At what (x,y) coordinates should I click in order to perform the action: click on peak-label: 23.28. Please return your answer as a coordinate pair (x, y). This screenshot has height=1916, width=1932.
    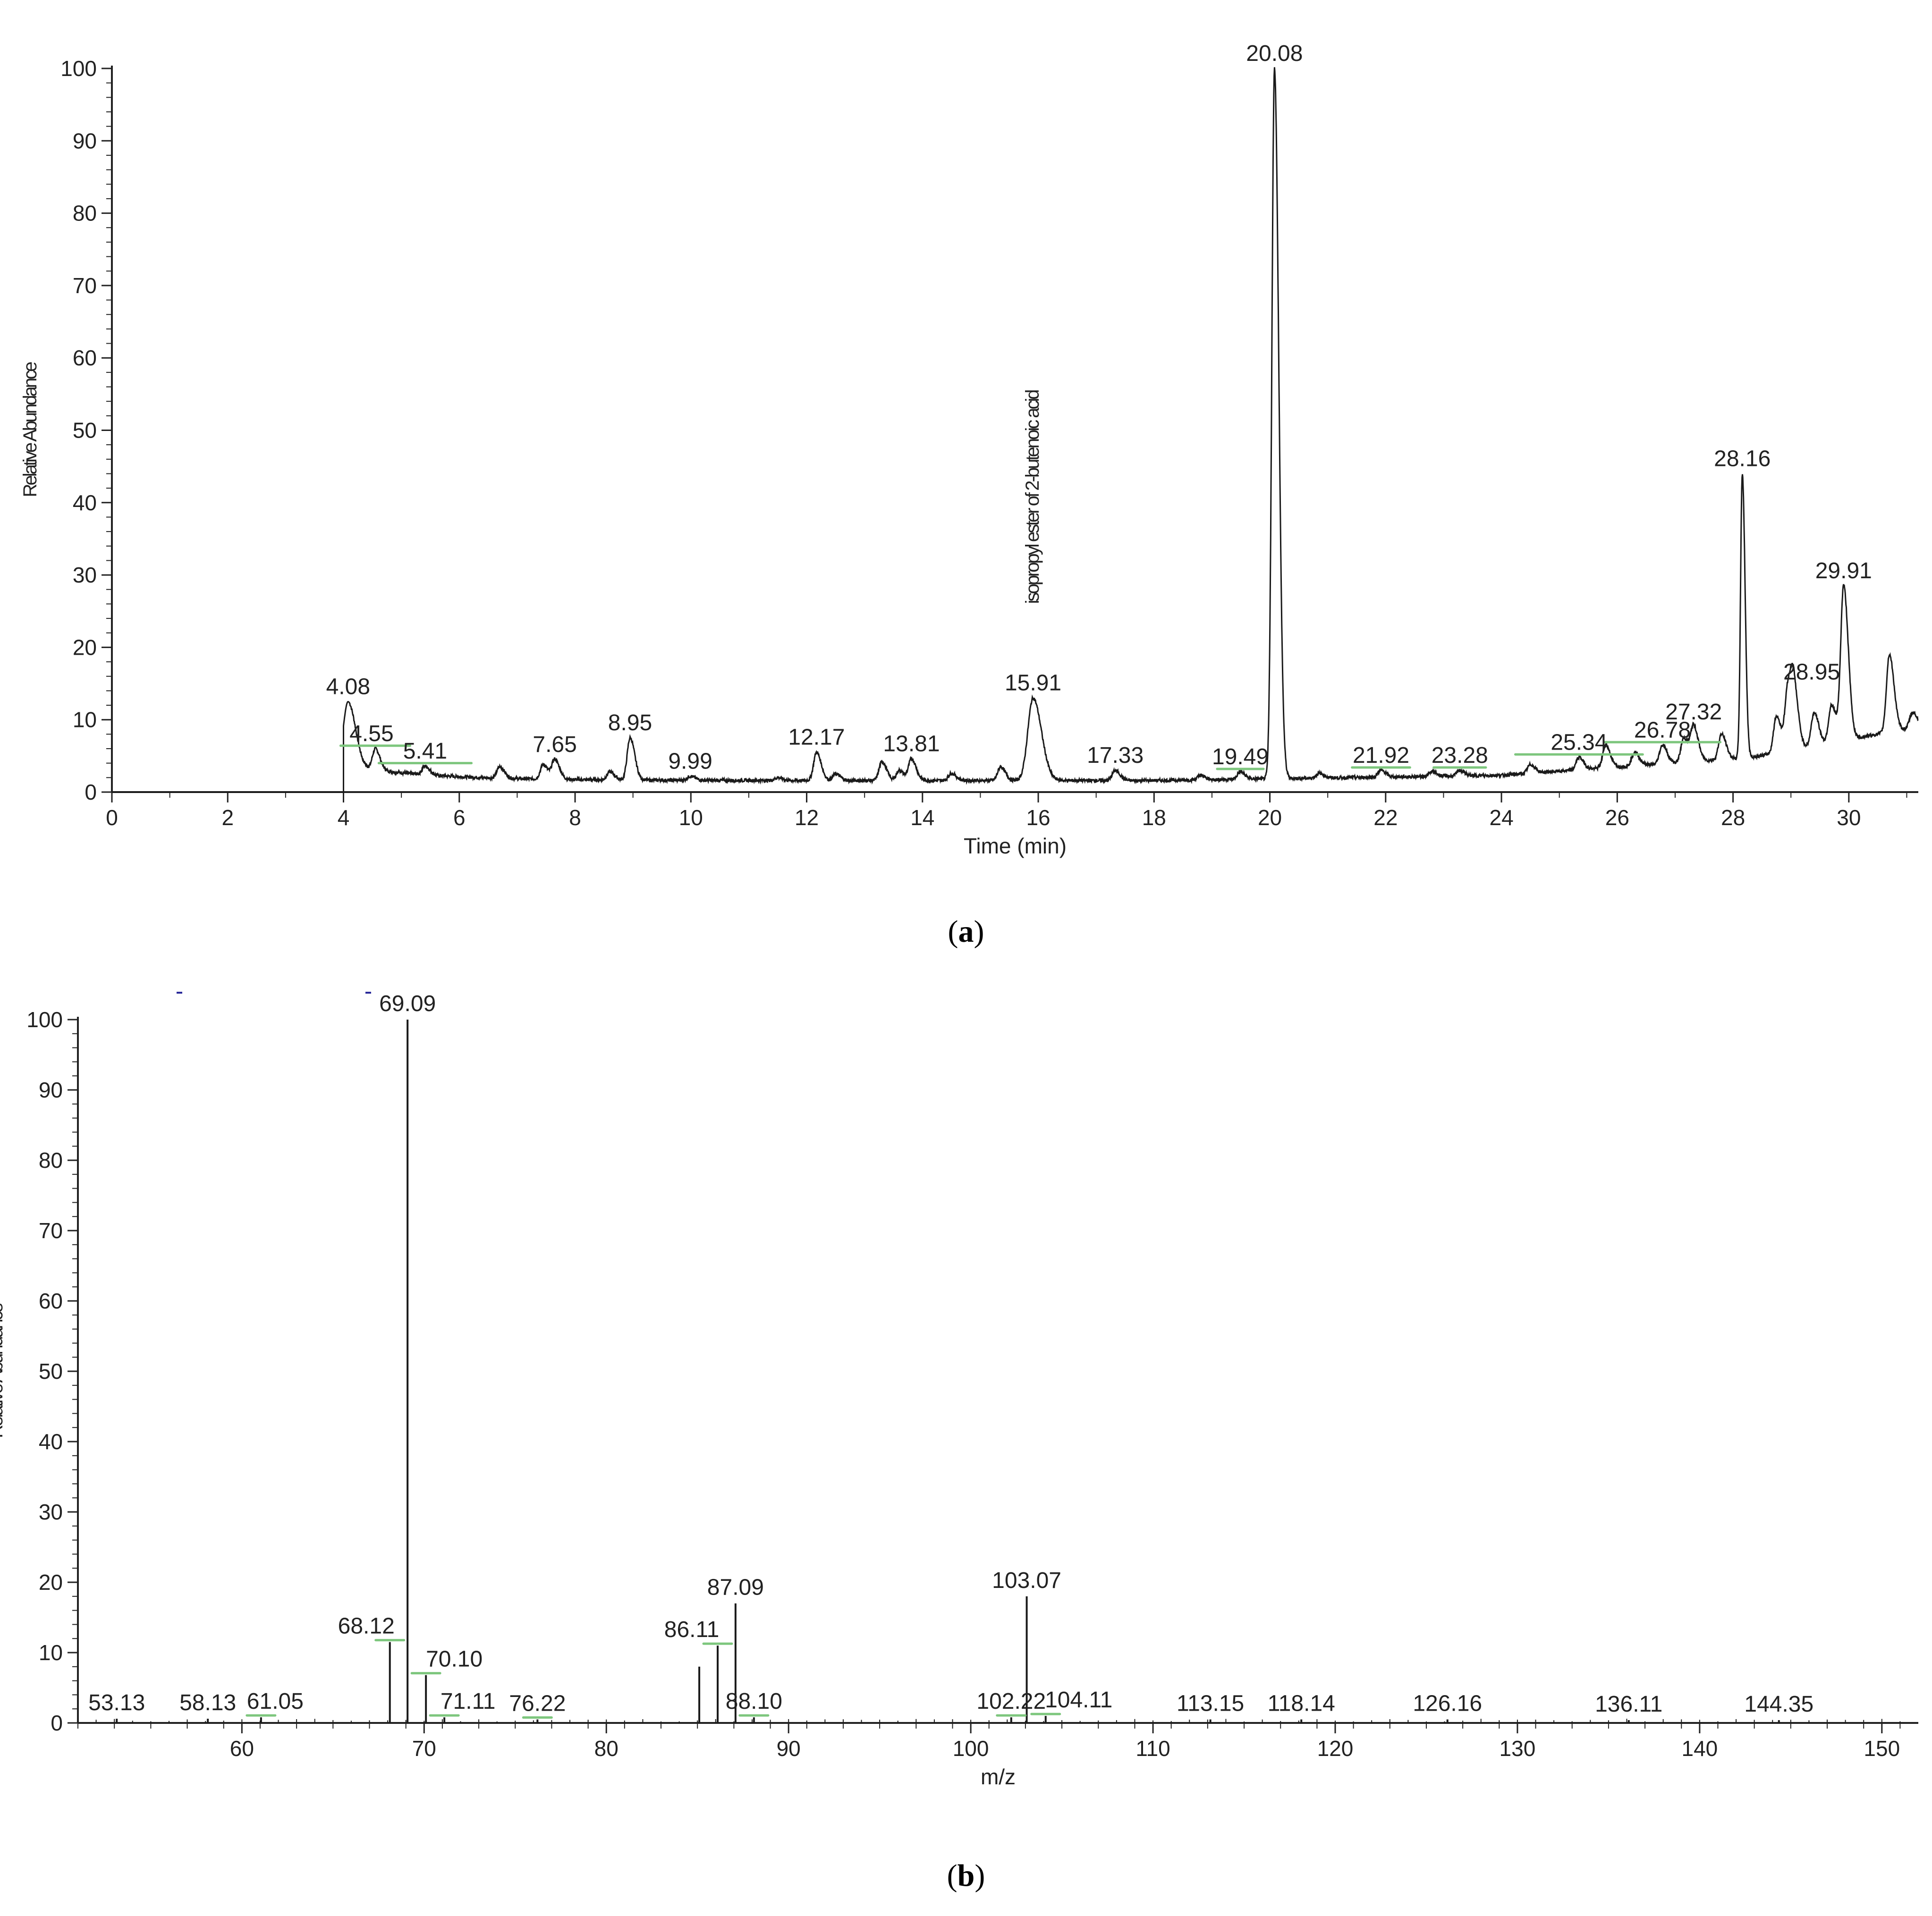
    Looking at the image, I should click on (1460, 756).